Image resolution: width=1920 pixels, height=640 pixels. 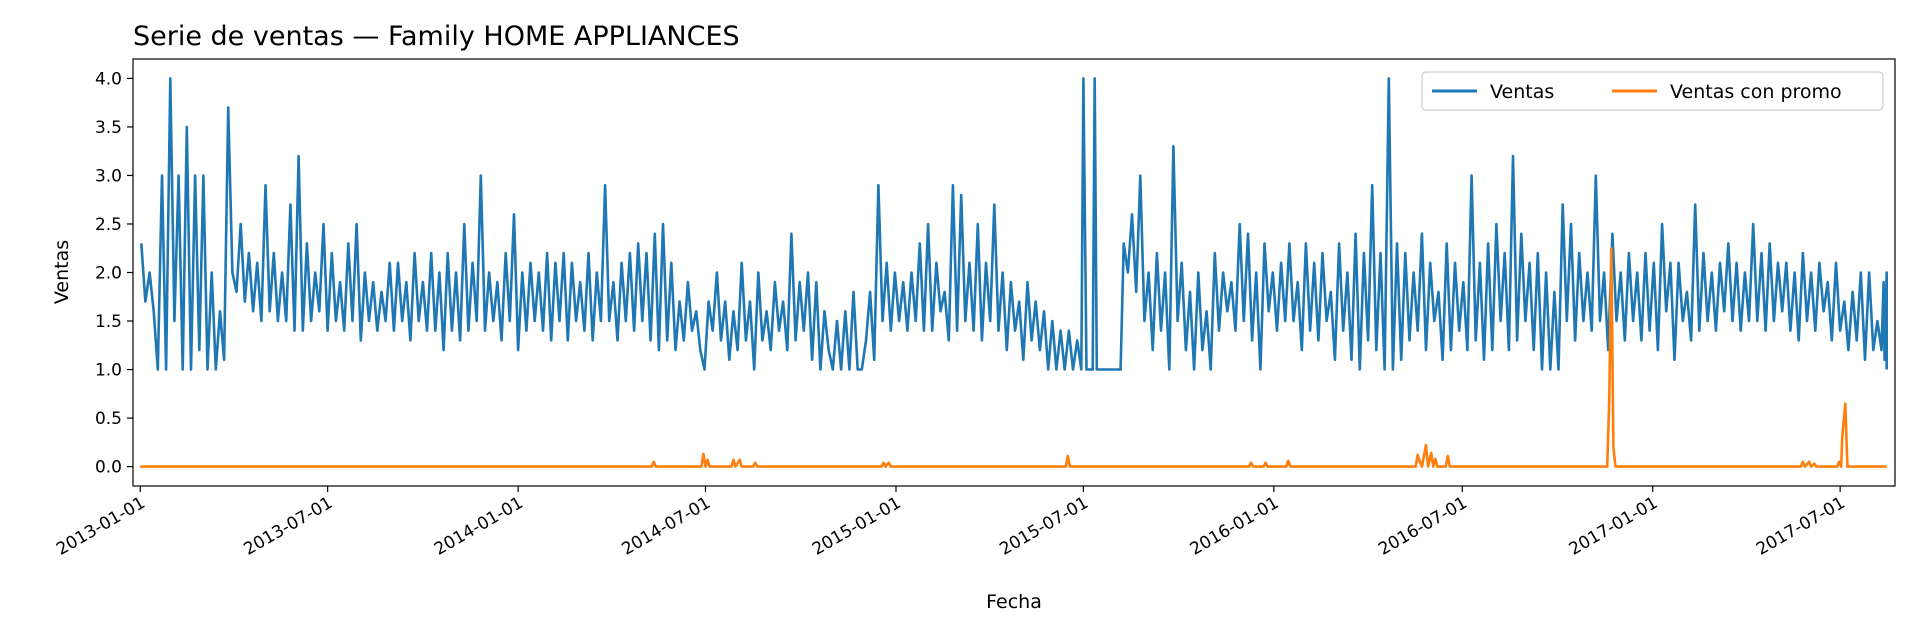 I want to click on y-tick-label: 0.0, so click(x=108, y=468).